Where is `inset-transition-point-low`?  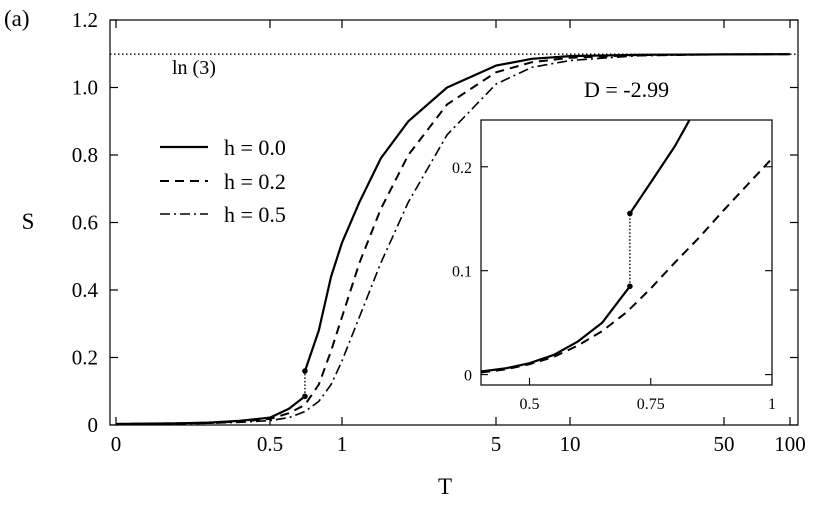
inset-transition-point-low is located at coordinates (630, 286).